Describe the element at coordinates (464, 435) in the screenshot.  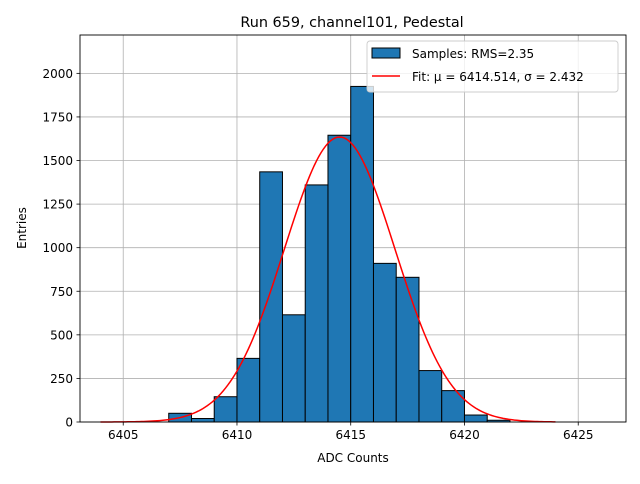
I see `x-tick-label: 6420` at that location.